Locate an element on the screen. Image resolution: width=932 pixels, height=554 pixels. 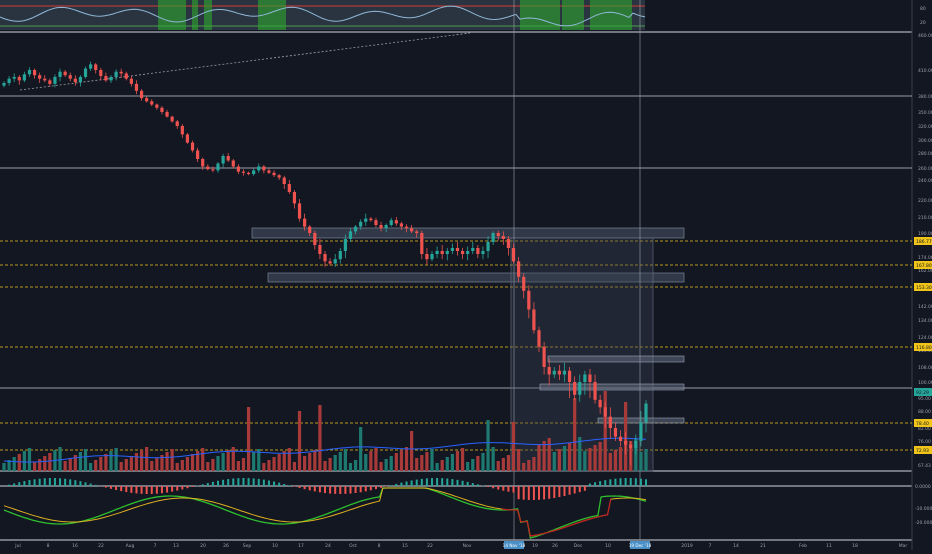
macd-axis-label: -20.0000 is located at coordinates (923, 523).